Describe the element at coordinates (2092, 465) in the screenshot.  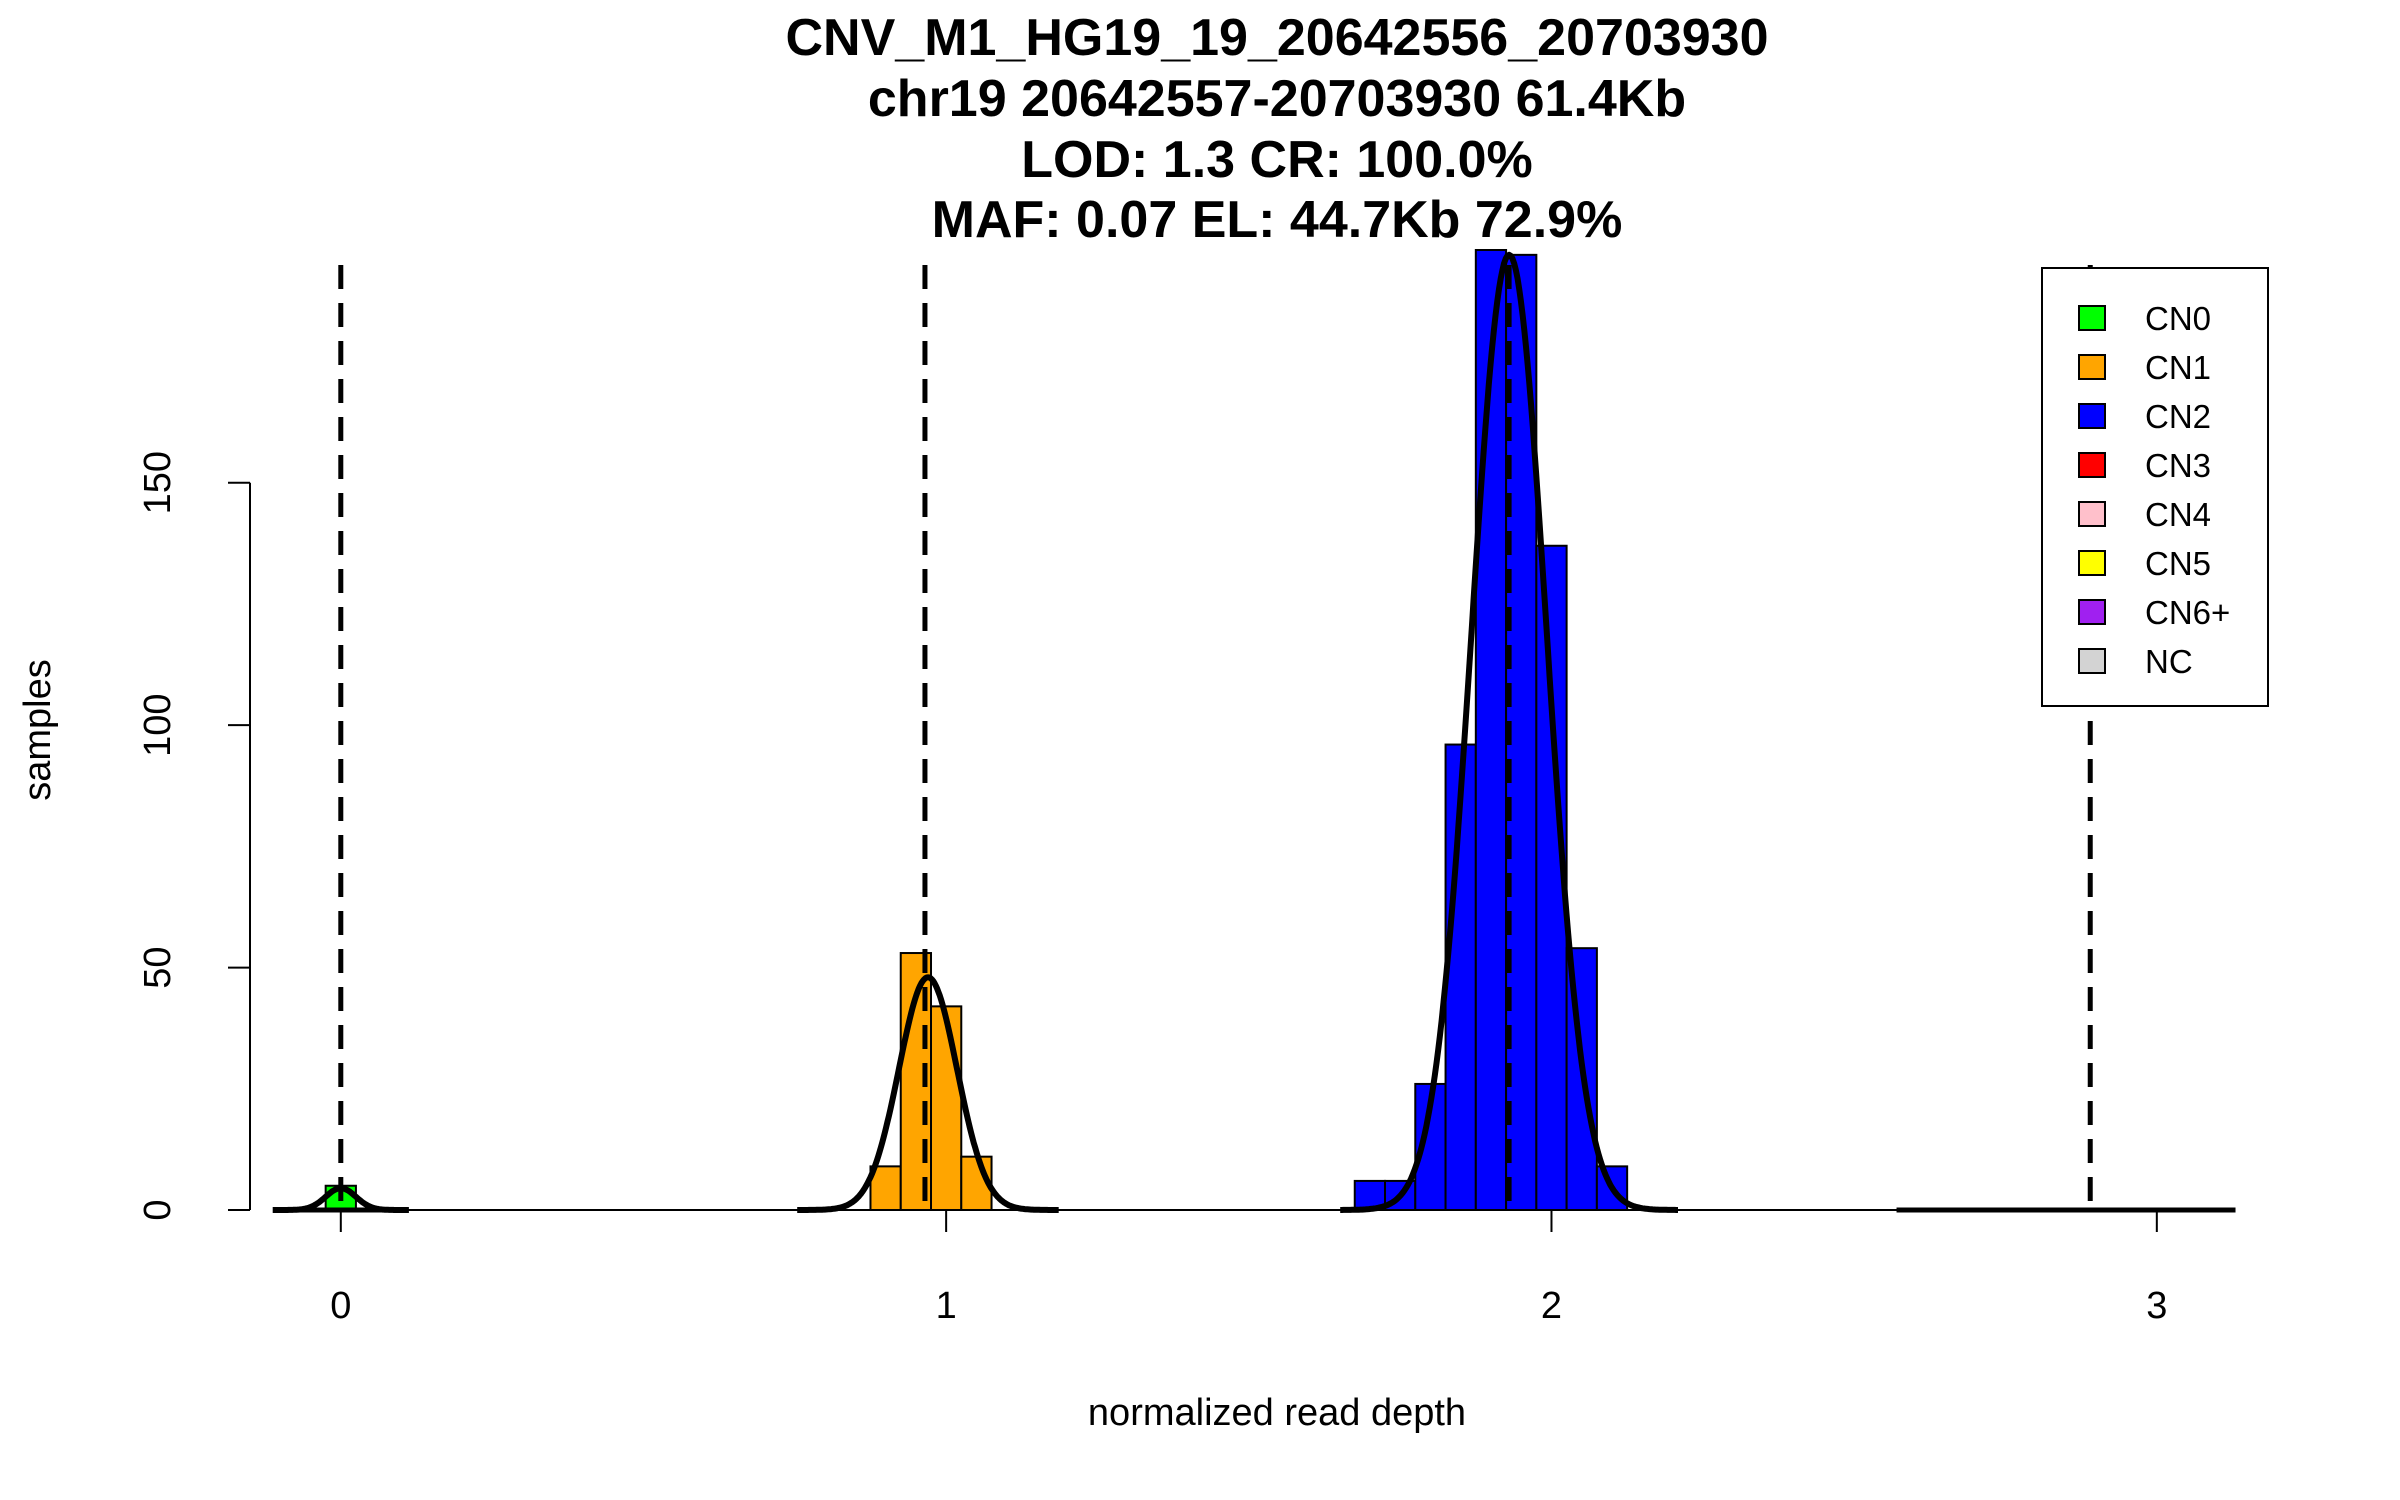
I see `legend-swatch-cn3` at that location.